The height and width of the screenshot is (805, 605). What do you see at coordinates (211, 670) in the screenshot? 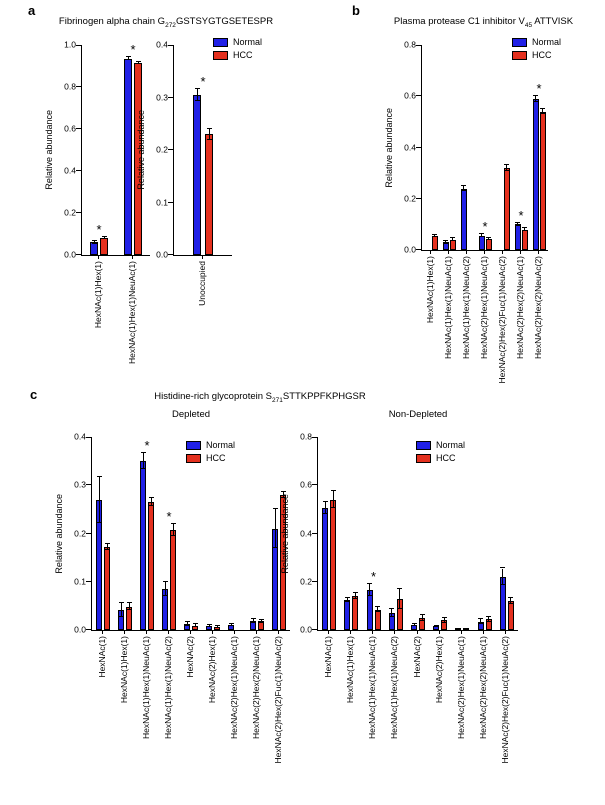
I see `x-category-label: HexNAc(2)Hex(1)` at bounding box center [211, 670].